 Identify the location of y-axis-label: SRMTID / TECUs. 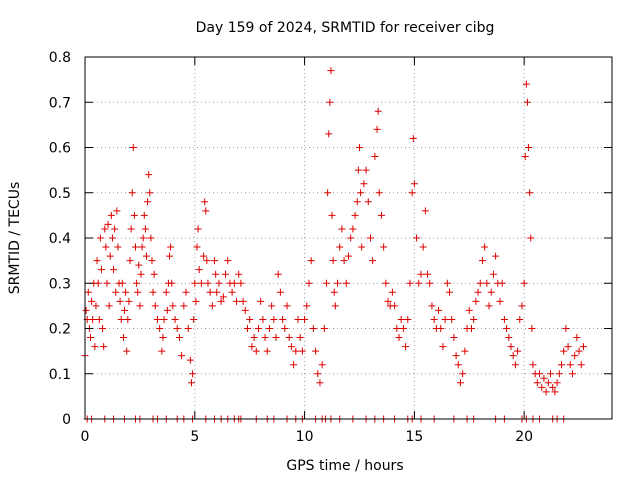
(15, 238).